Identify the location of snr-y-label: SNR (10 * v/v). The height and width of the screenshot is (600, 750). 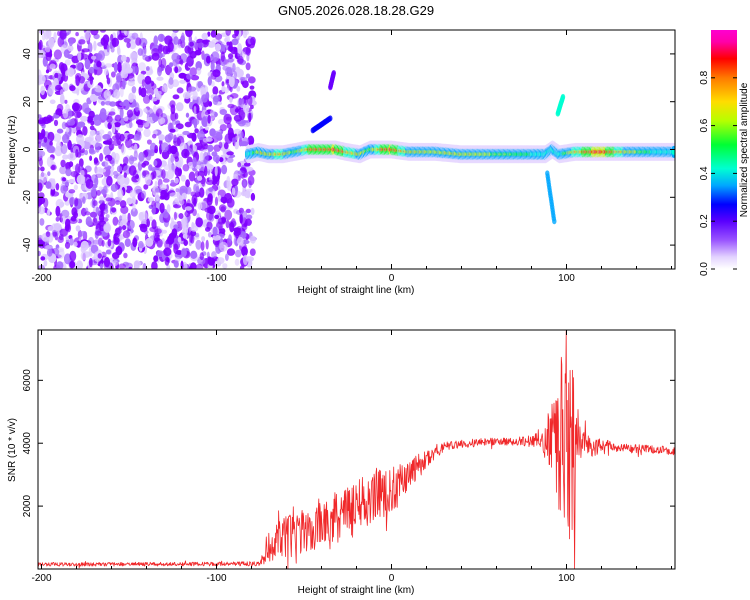
(12, 450).